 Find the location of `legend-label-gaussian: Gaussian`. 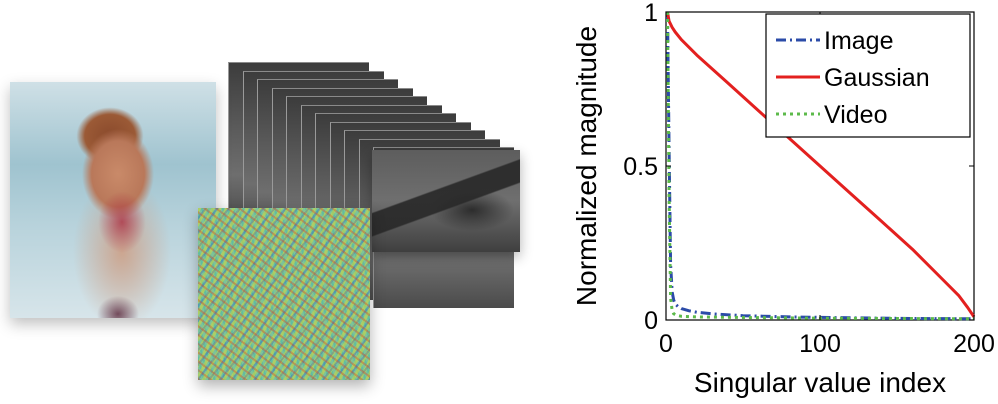

legend-label-gaussian: Gaussian is located at coordinates (877, 78).